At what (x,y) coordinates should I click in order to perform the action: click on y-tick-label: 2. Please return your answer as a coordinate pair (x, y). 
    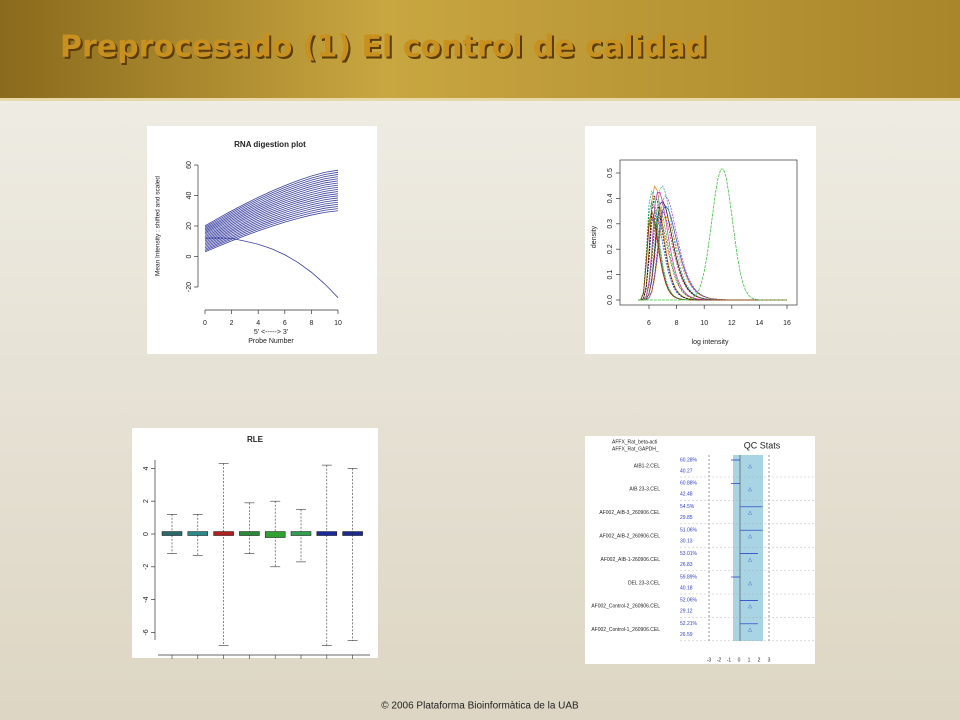
    Looking at the image, I should click on (146, 501).